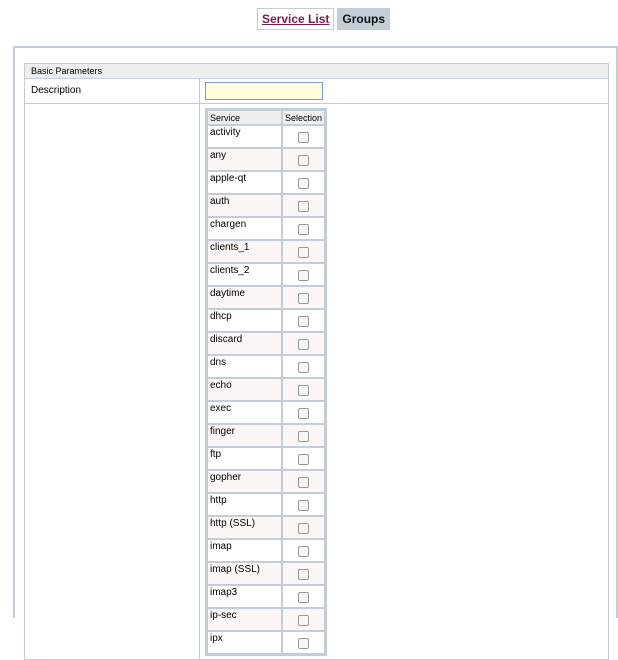 Image resolution: width=618 pixels, height=660 pixels. I want to click on section-title: Basic Parameters, so click(316, 71).